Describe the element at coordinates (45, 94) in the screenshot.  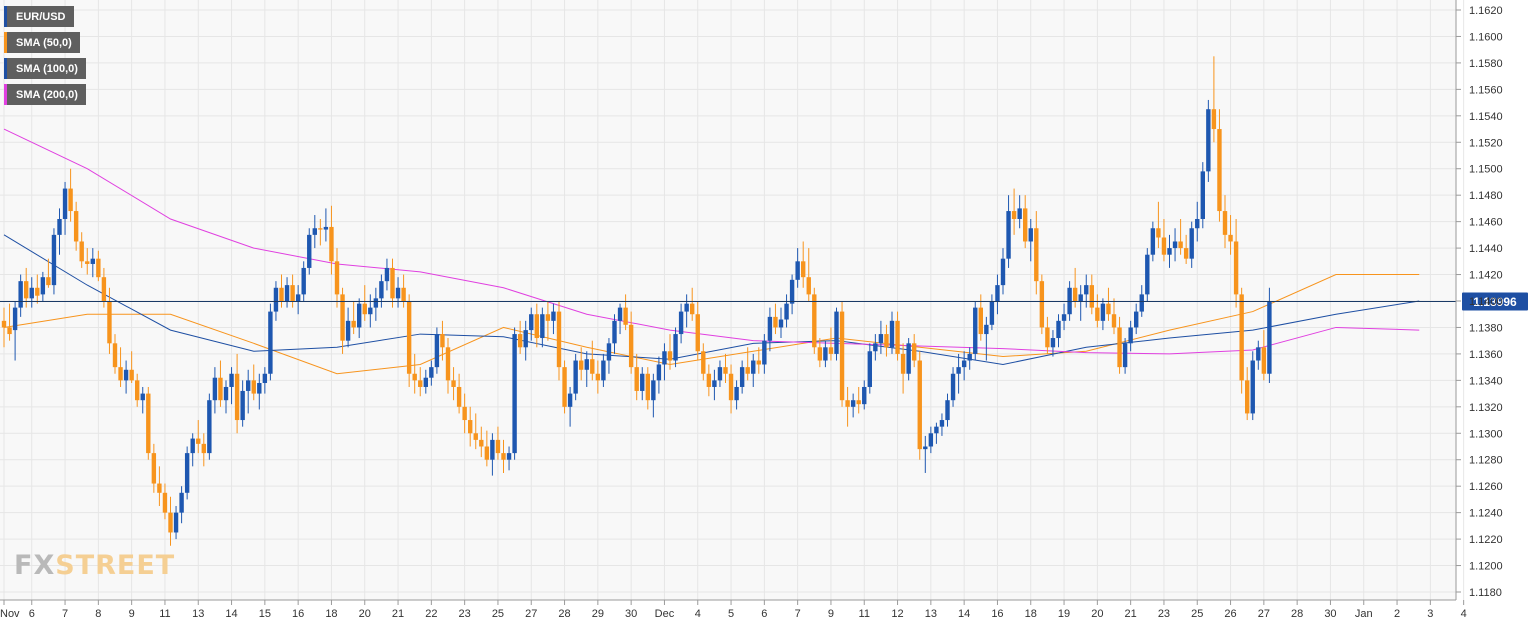
I see `legend-item-sma200: SMA (200,0)` at that location.